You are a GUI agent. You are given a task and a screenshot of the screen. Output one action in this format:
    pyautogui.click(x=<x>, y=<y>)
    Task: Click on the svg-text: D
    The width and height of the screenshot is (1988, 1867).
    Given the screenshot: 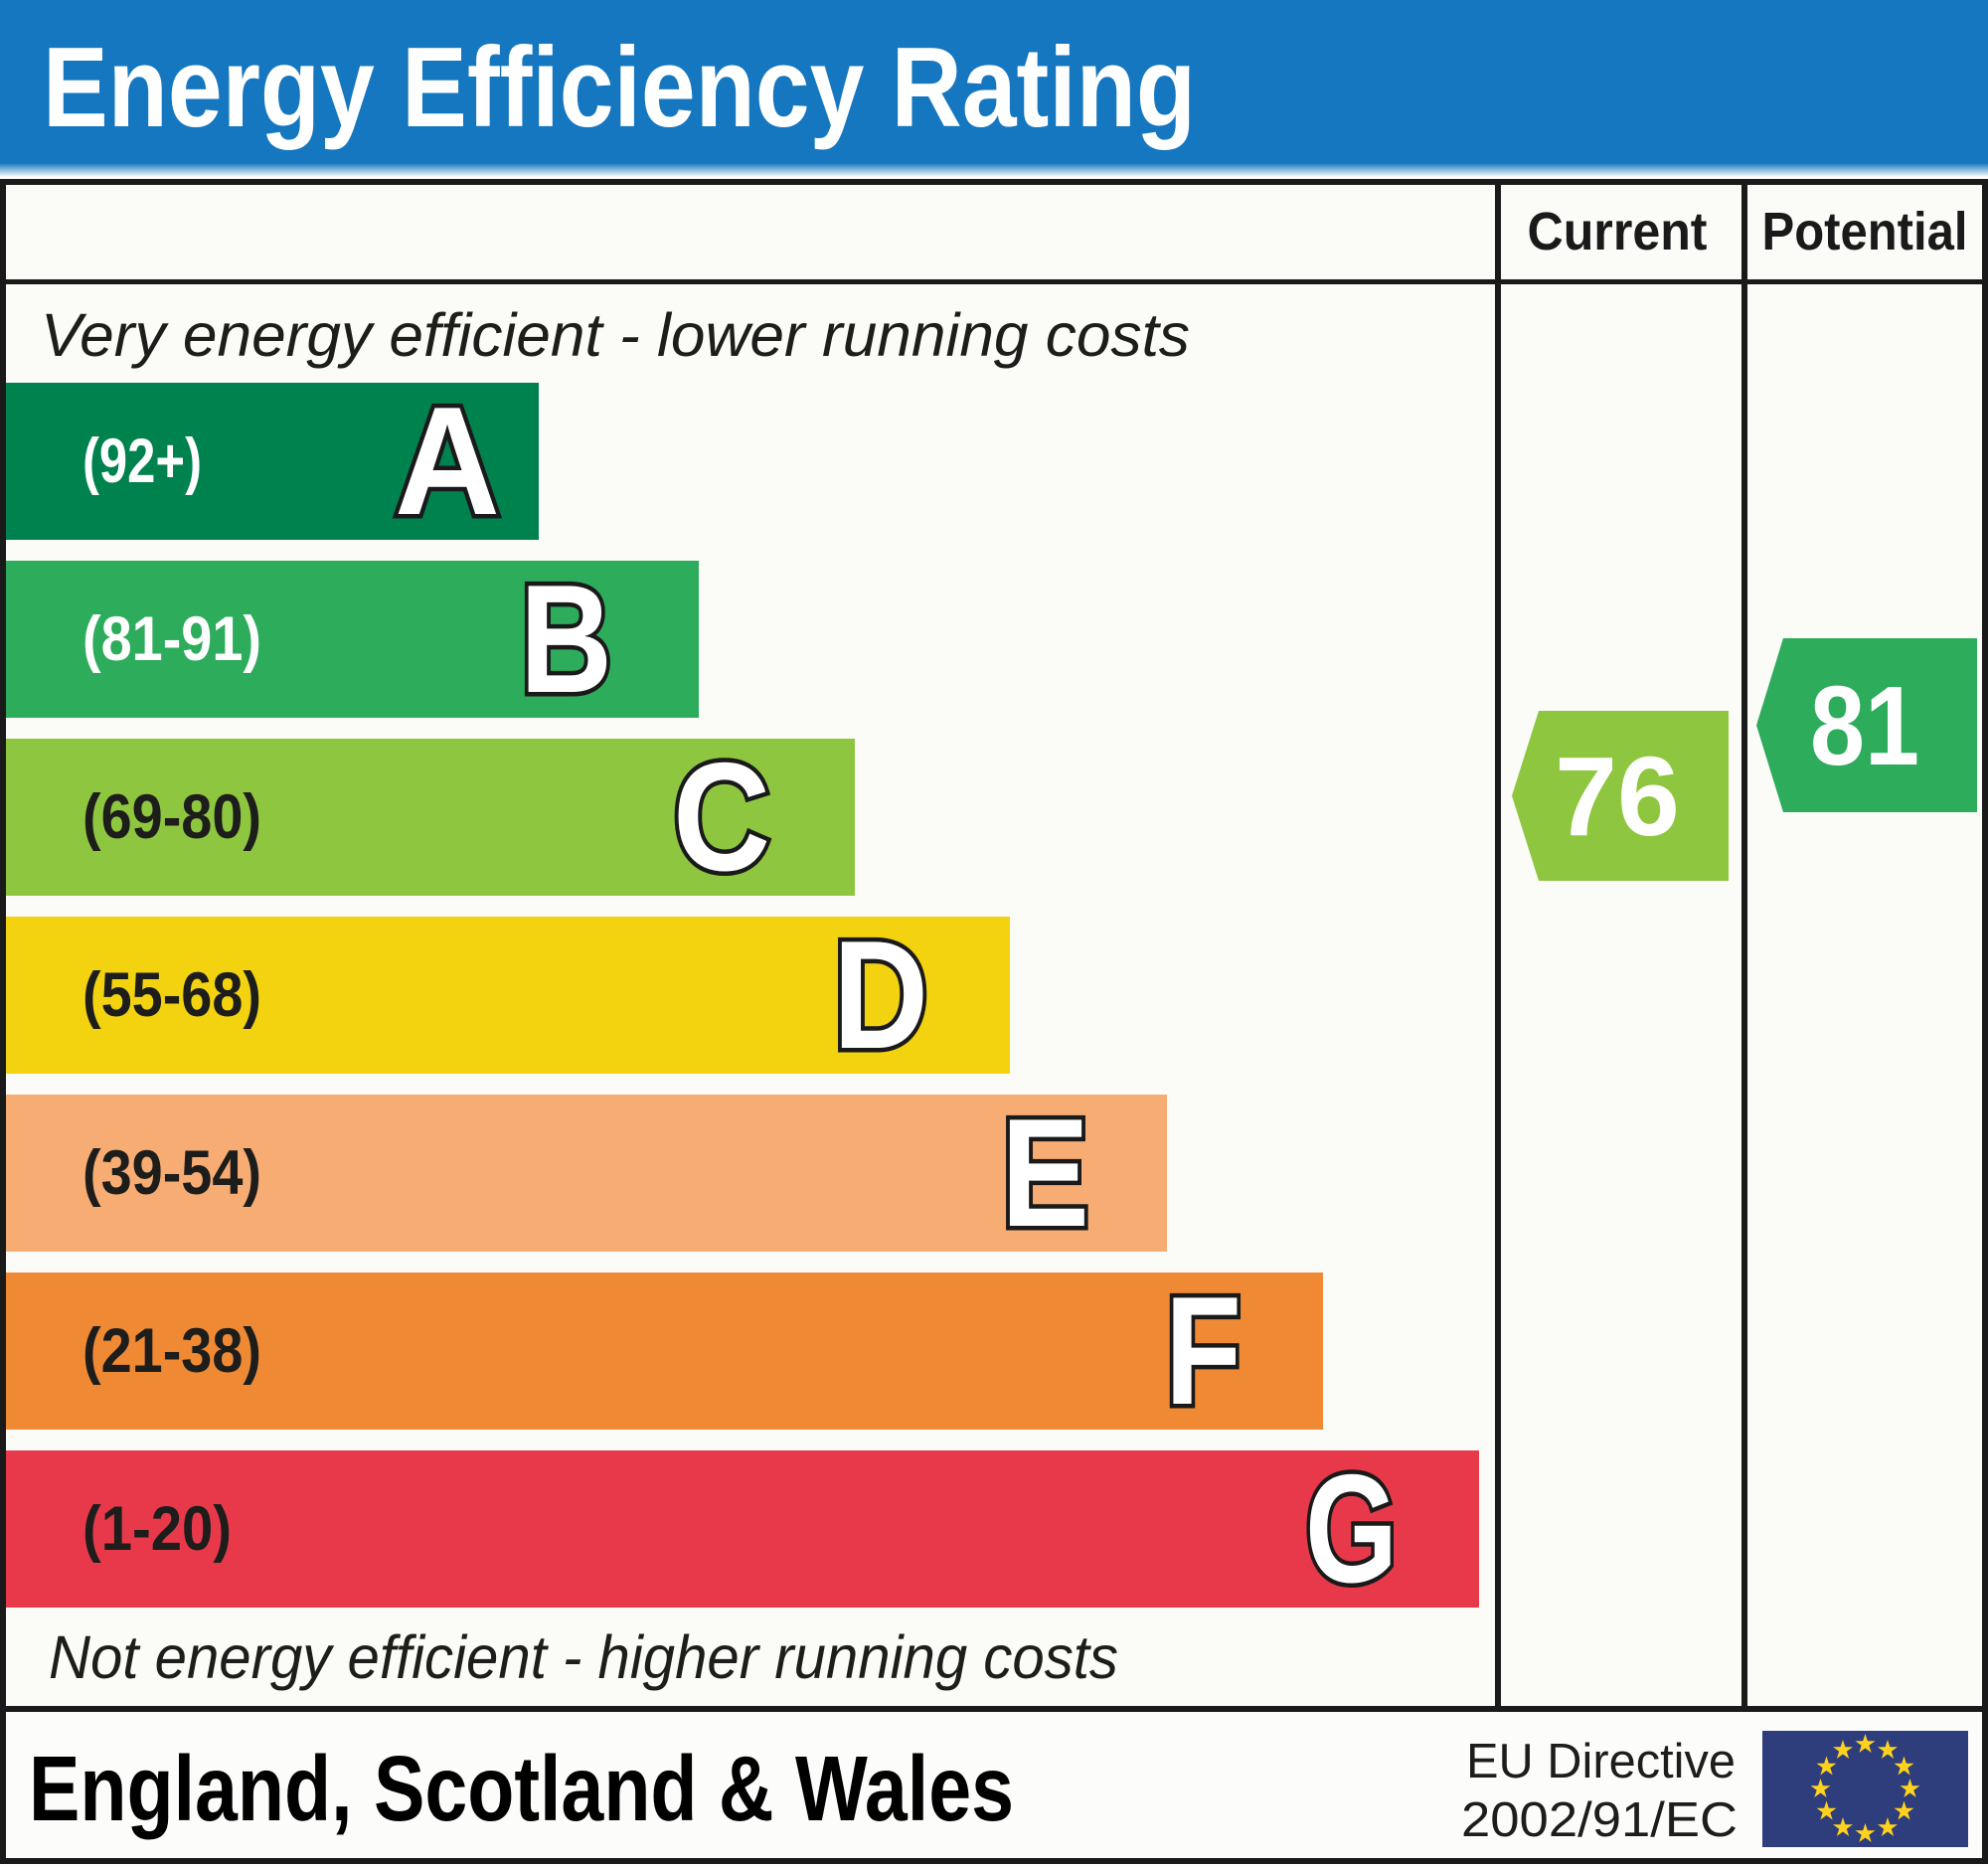 What is the action you would take?
    pyautogui.click(x=880, y=995)
    